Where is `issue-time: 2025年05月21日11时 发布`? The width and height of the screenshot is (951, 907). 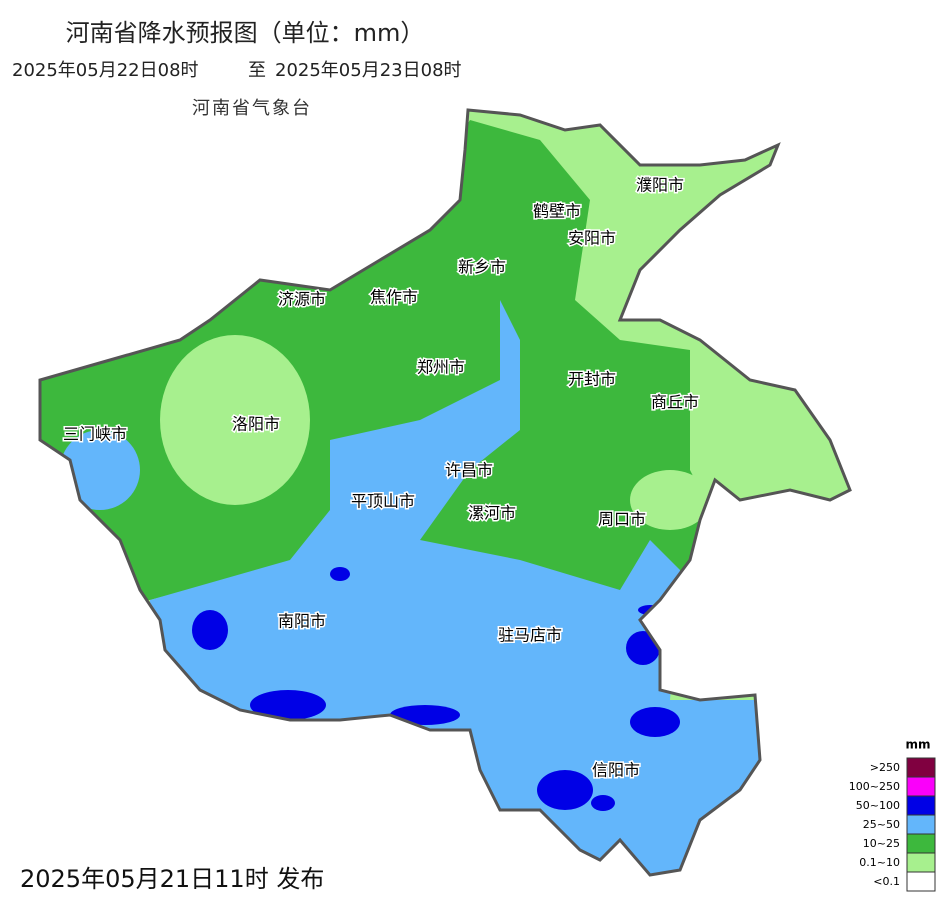 issue-time: 2025年05月21日11时 发布 is located at coordinates (172, 879).